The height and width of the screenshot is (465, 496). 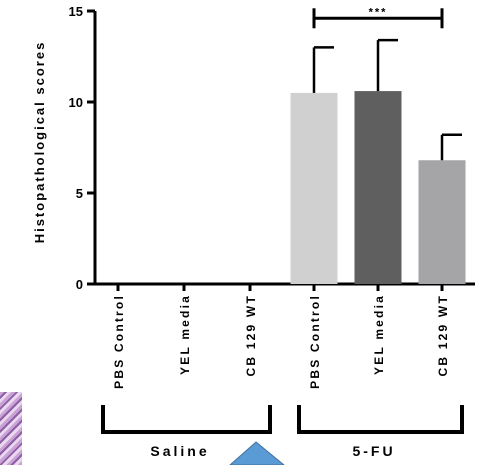 What do you see at coordinates (282, 435) in the screenshot?
I see `group-brackets: Saline 5-FU` at bounding box center [282, 435].